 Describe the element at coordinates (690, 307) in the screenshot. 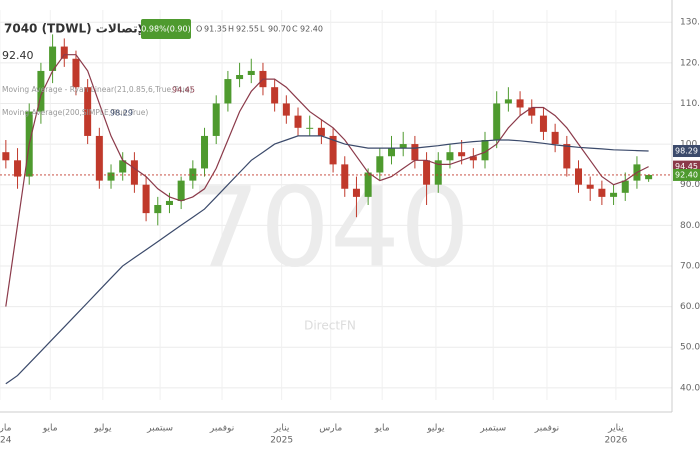

I see `y-tick-label: 60.00` at that location.